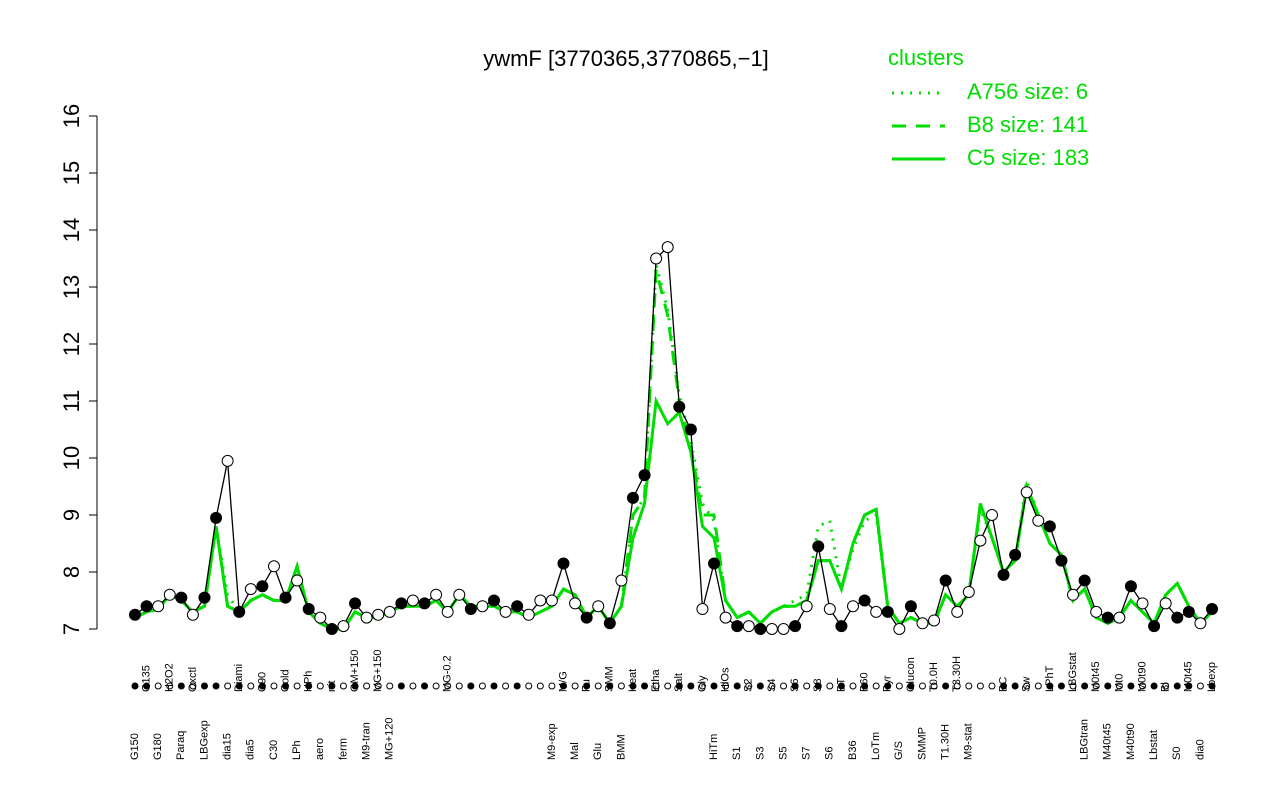  I want to click on x-tick-label: dia15, so click(228, 746).